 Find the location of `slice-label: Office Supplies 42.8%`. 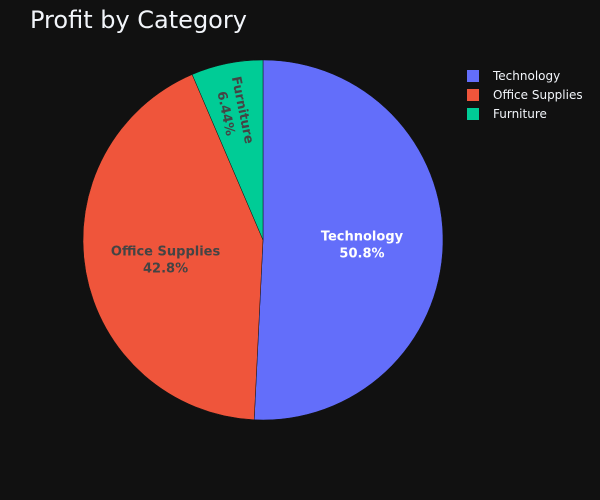

slice-label: Office Supplies 42.8% is located at coordinates (166, 261).